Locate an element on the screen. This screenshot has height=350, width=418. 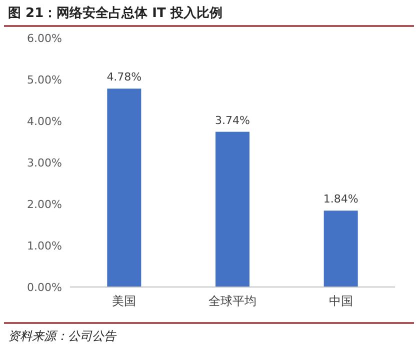
y-tick-label: 4.00% is located at coordinates (44, 121).